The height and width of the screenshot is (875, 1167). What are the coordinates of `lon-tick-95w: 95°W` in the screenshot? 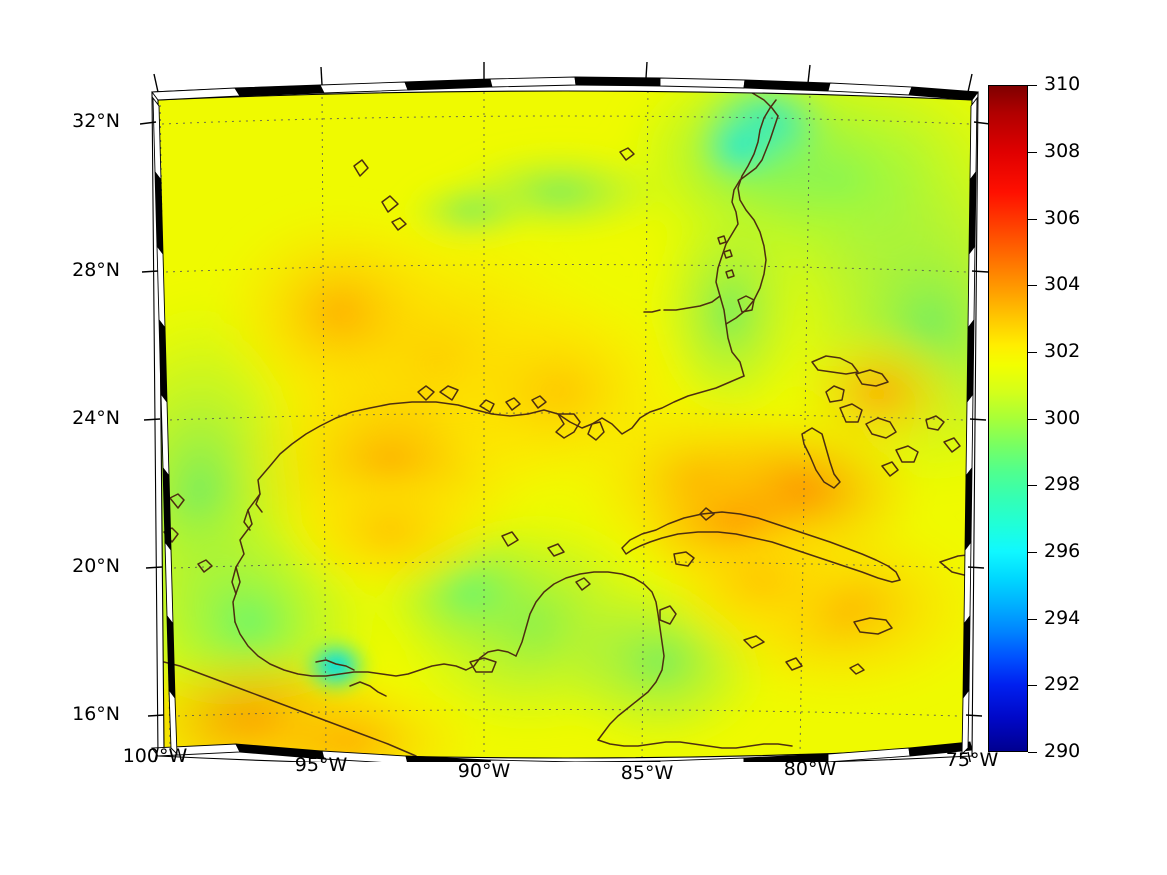 It's located at (321, 765).